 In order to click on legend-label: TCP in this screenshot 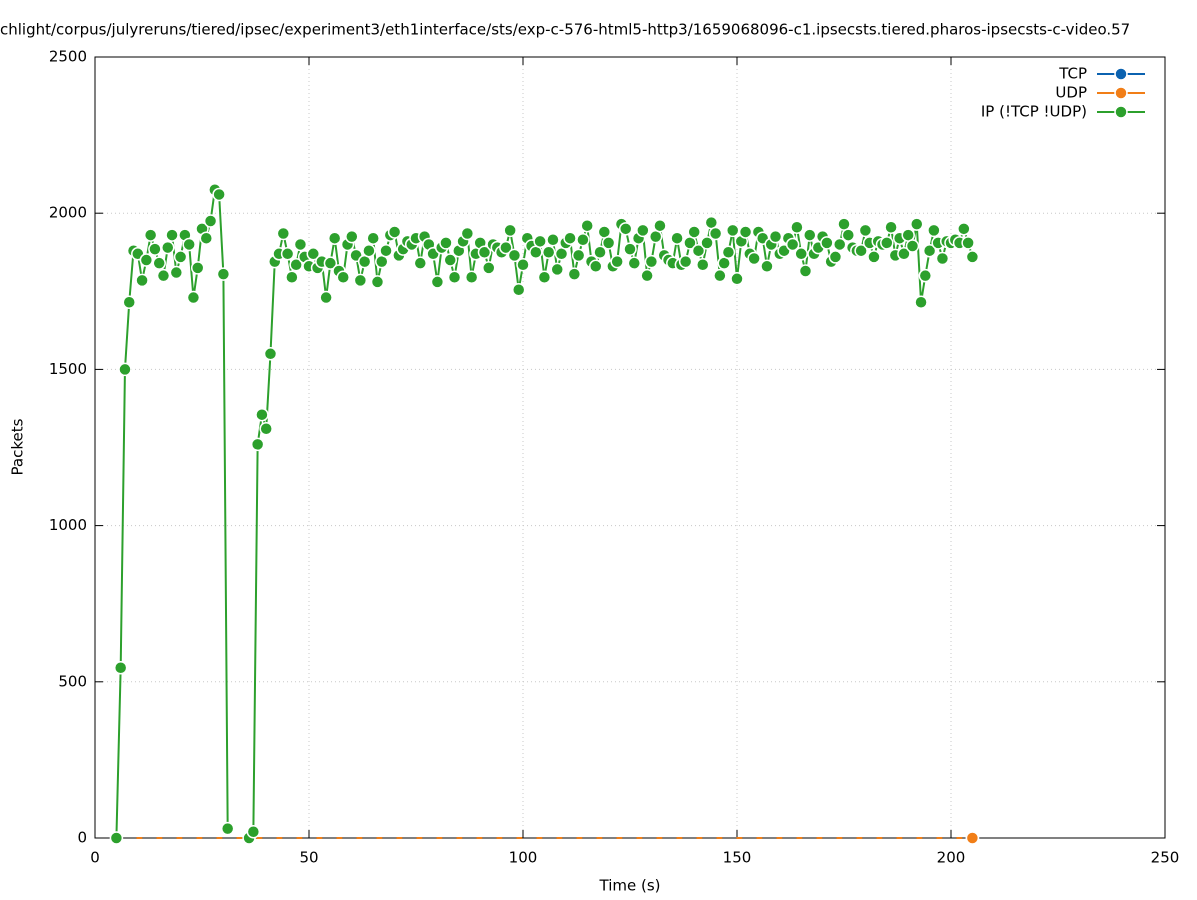, I will do `click(1072, 74)`.